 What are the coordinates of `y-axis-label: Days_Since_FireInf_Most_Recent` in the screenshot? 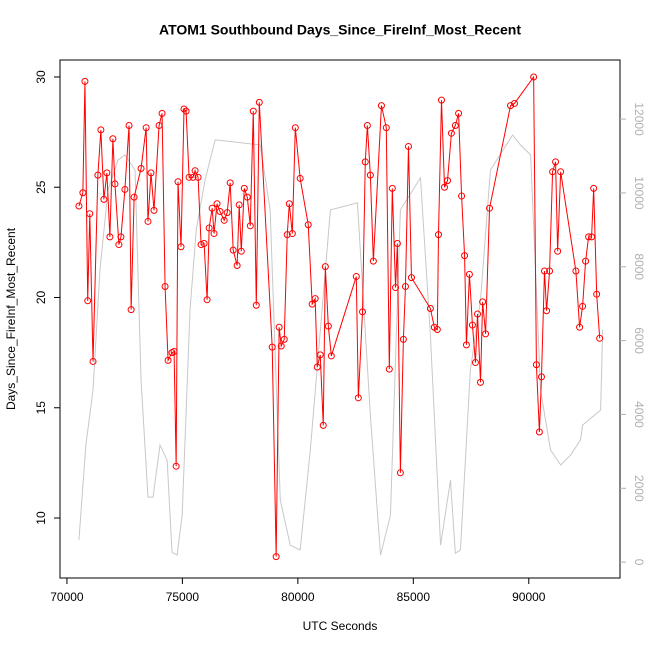 It's located at (11, 318).